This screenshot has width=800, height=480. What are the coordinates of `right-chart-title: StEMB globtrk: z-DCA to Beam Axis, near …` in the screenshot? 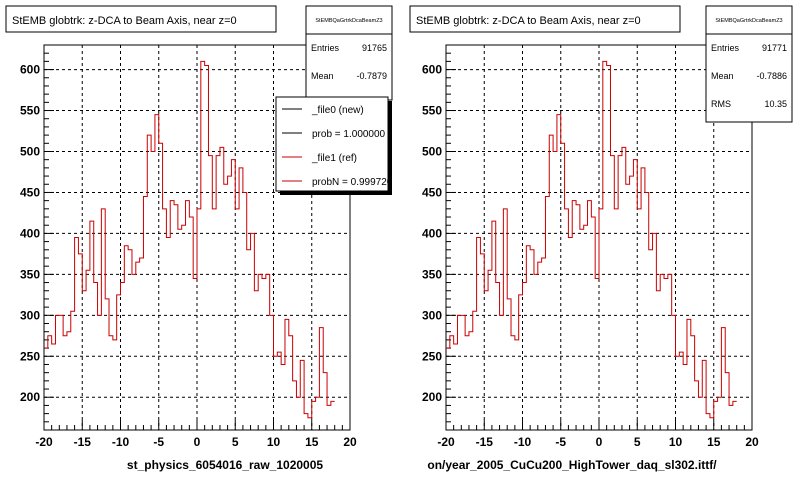 It's located at (528, 21).